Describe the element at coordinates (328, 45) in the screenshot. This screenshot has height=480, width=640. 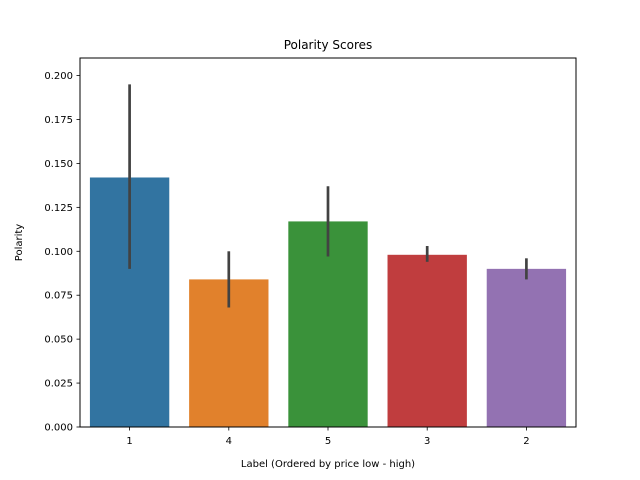
I see `chart-title: Polarity Scores` at that location.